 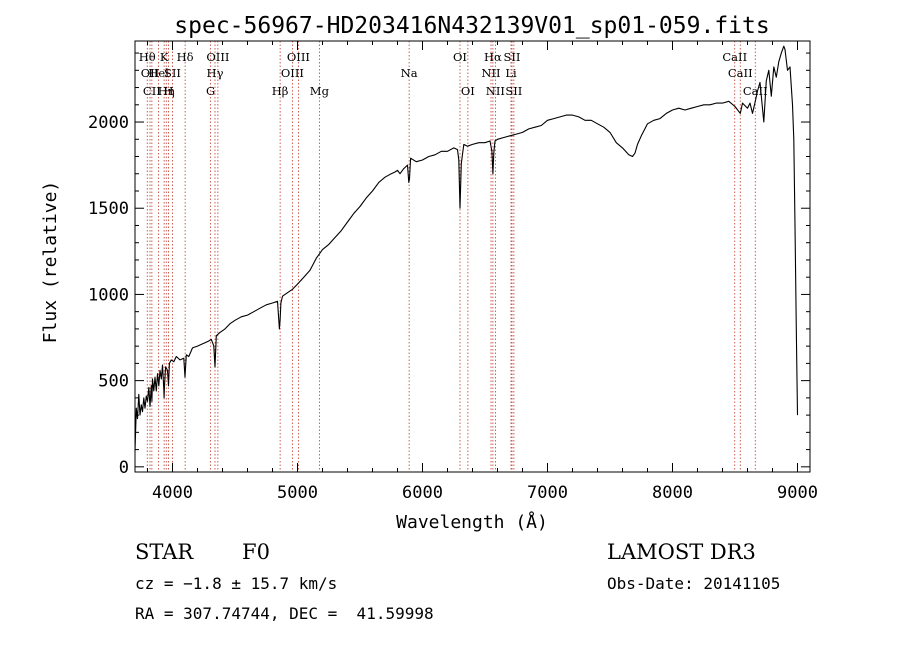 What do you see at coordinates (164, 552) in the screenshot?
I see `star-type: STAR` at bounding box center [164, 552].